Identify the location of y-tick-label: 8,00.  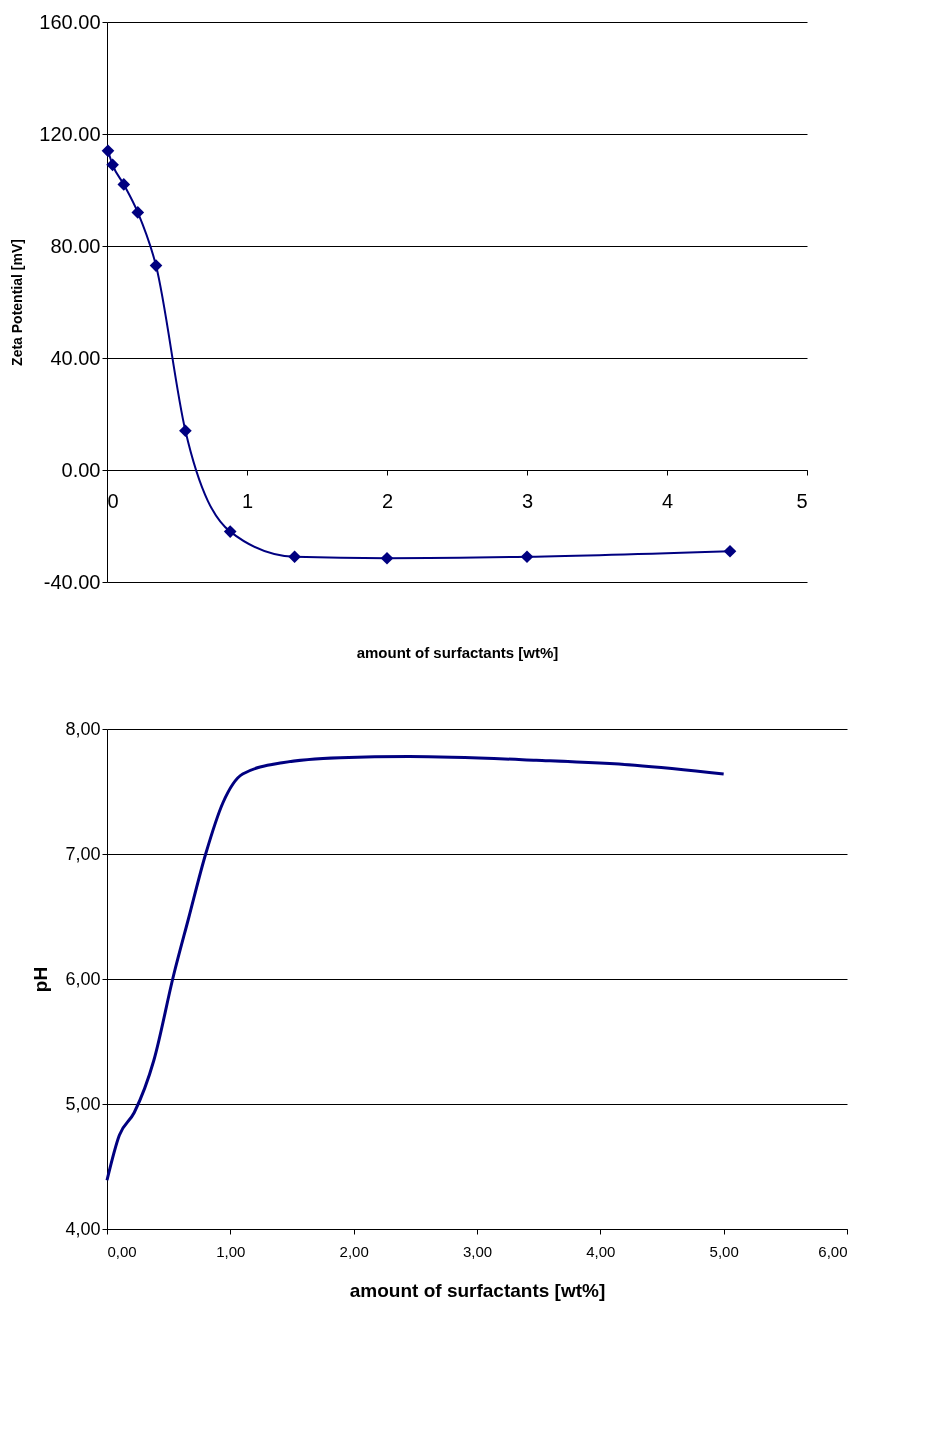
(83, 728).